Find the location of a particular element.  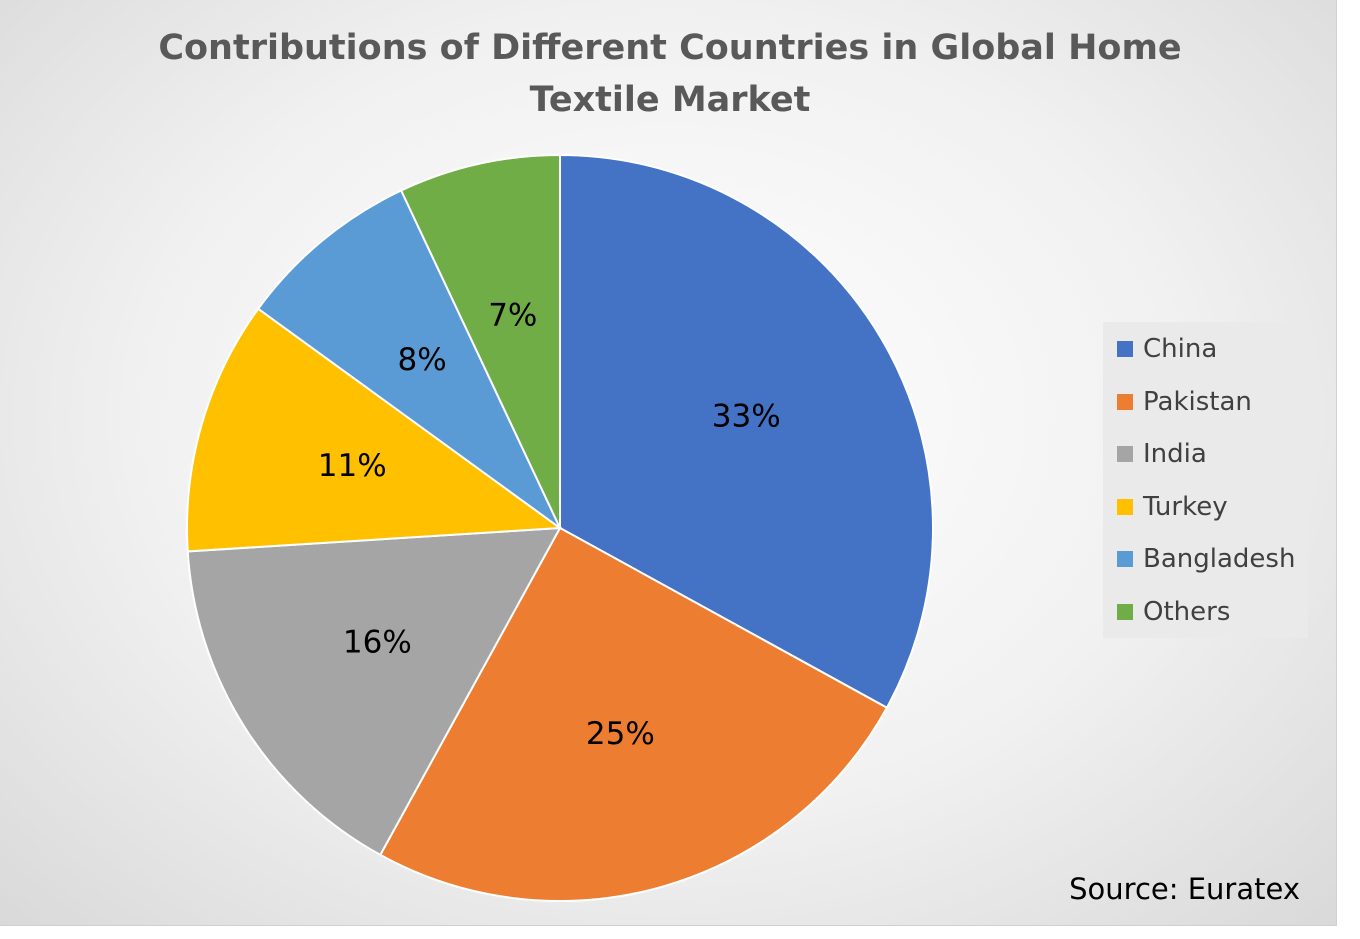

legend-swatch-bangladesh is located at coordinates (1125, 559).